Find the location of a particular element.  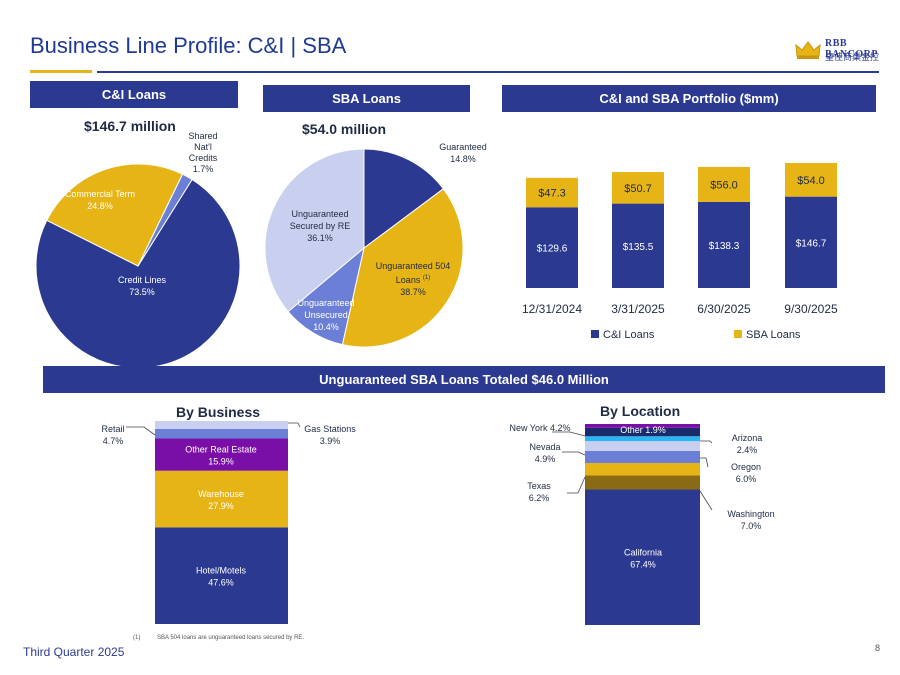

sba-total: $54.0 million is located at coordinates (344, 129).